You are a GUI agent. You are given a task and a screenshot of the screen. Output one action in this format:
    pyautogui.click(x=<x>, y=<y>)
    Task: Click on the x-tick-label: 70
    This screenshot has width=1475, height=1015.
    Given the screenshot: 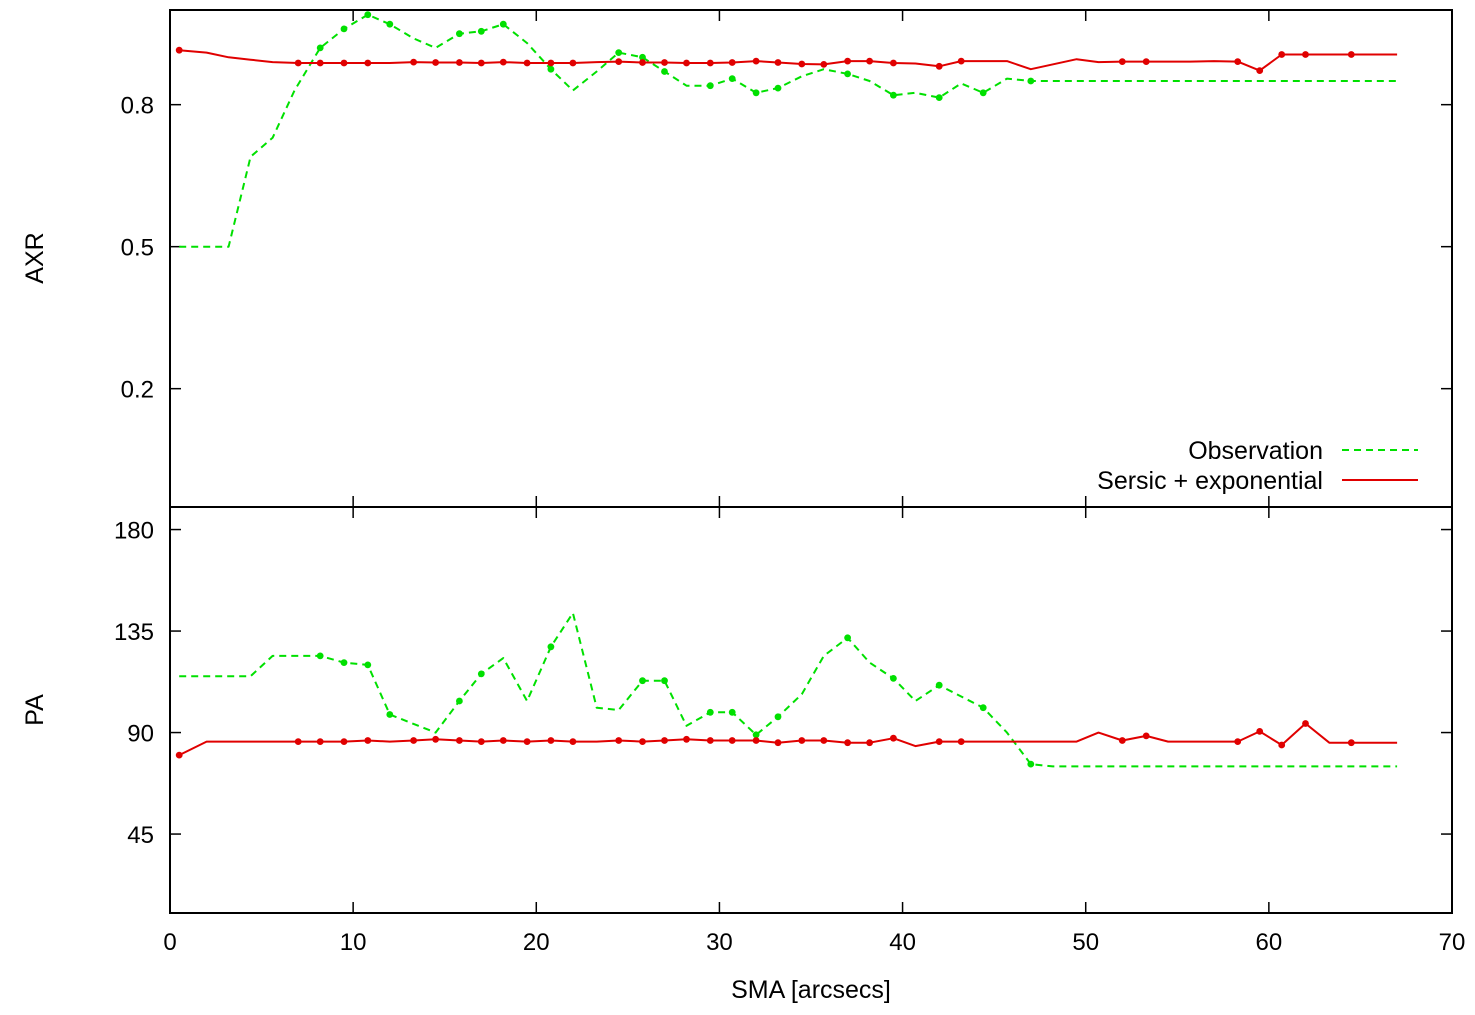 What is the action you would take?
    pyautogui.click(x=1452, y=942)
    